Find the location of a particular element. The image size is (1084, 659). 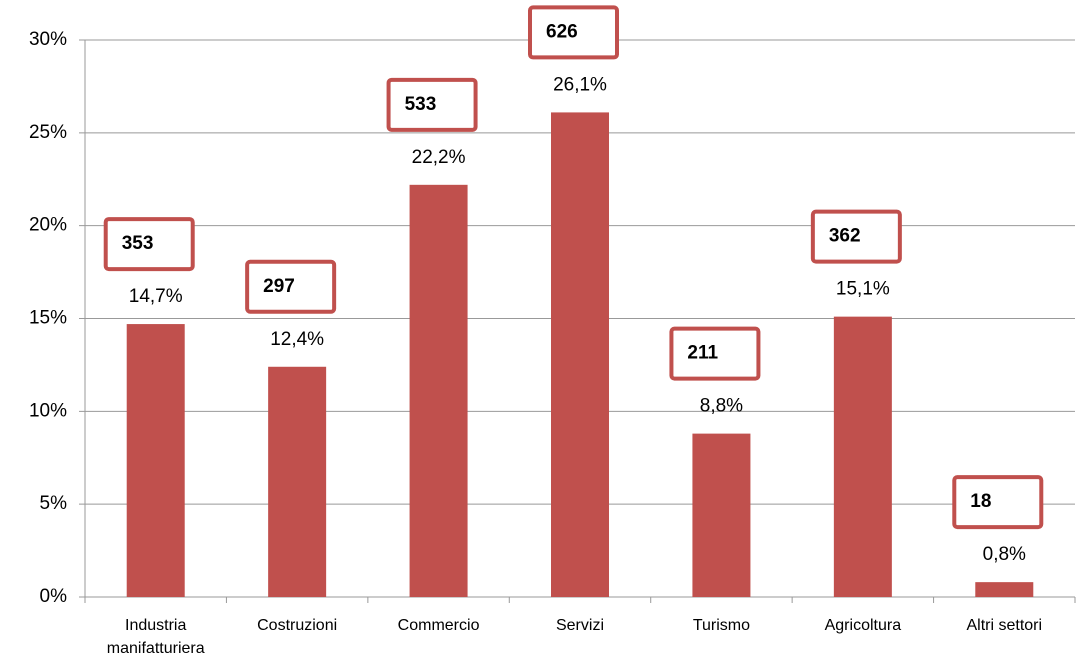

y-tick-label: 20% is located at coordinates (48, 225).